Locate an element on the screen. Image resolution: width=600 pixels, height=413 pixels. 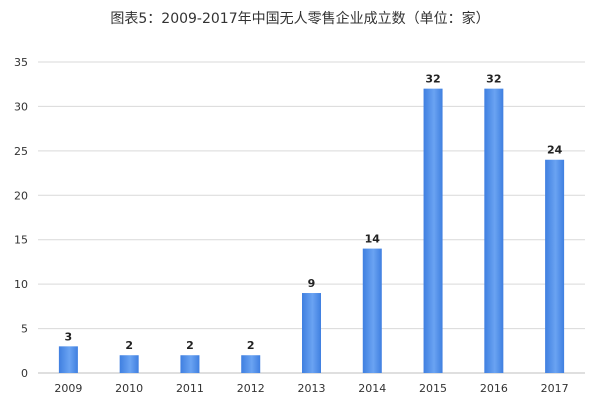
x-tick-label-2016: 2016 is located at coordinates (494, 388).